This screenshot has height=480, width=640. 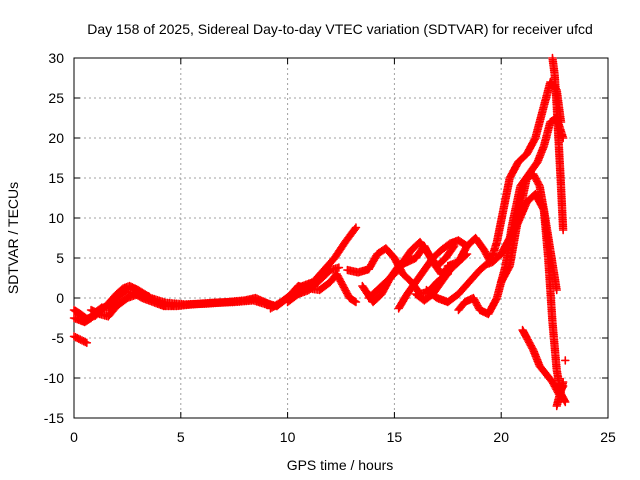 I want to click on y-tick-label: 15, so click(x=56, y=178).